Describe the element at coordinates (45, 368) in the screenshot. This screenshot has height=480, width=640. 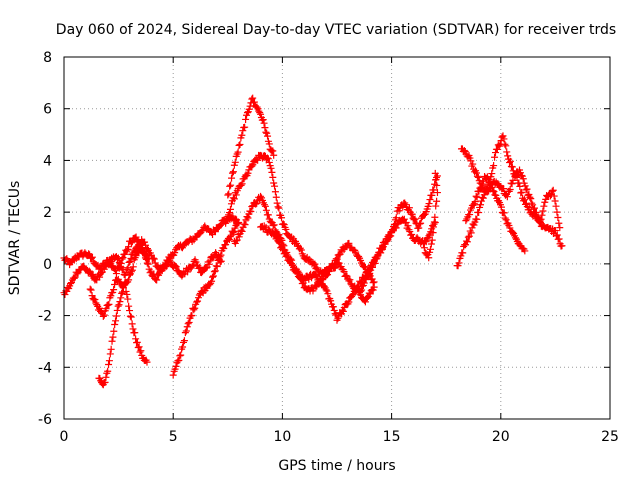
I see `y-tick-label: -4` at that location.